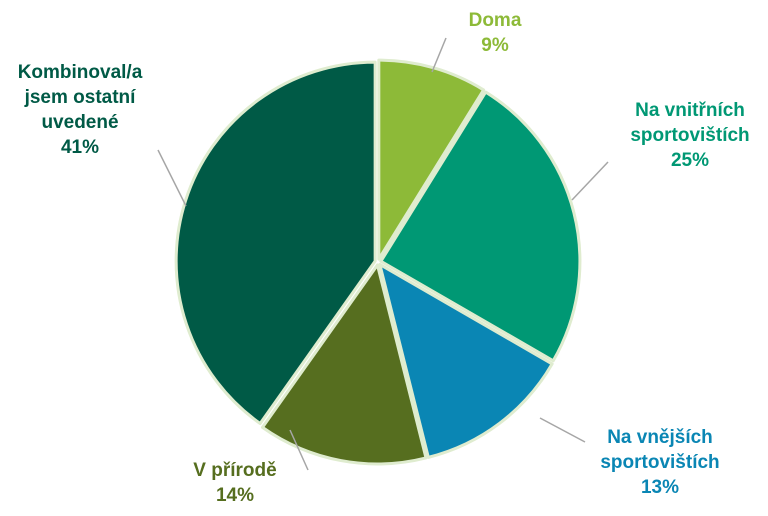 The image size is (768, 516). I want to click on slice-label: Na vnitřních sportovištích 25%, so click(684, 135).